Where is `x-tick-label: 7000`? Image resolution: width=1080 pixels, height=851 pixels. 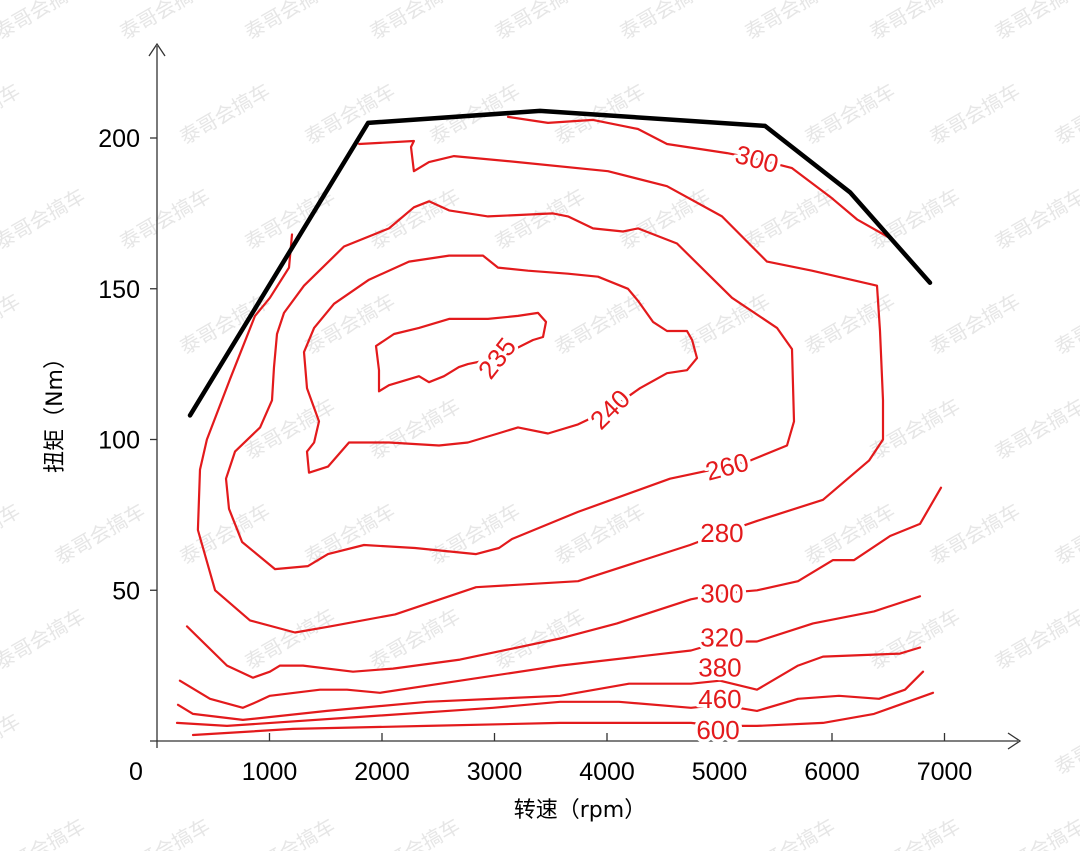 x-tick-label: 7000 is located at coordinates (945, 772).